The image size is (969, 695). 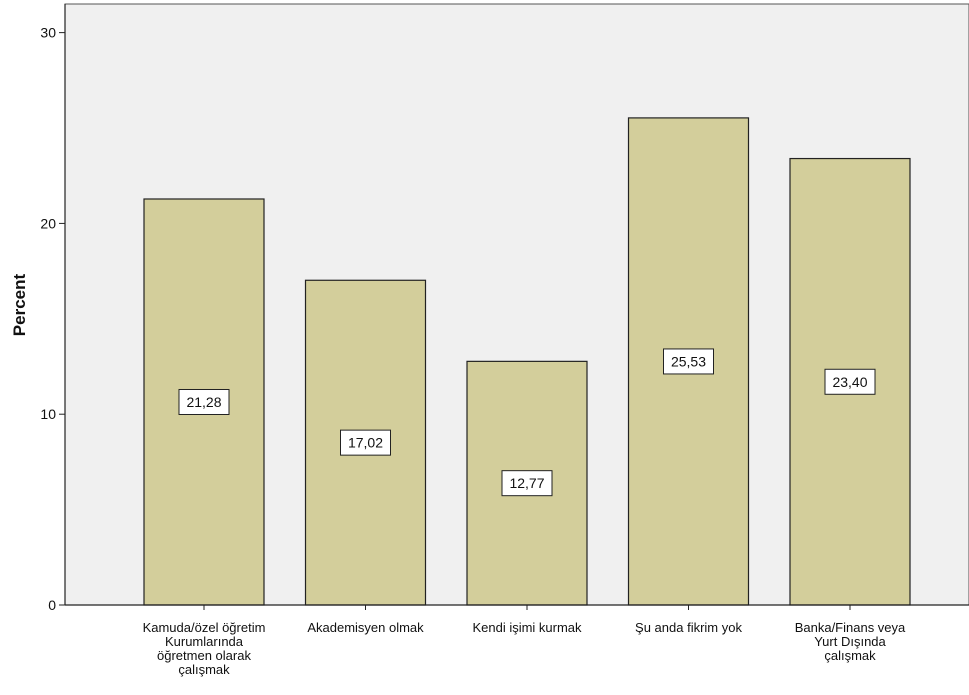 I want to click on data-label: 12,77, so click(x=526, y=483).